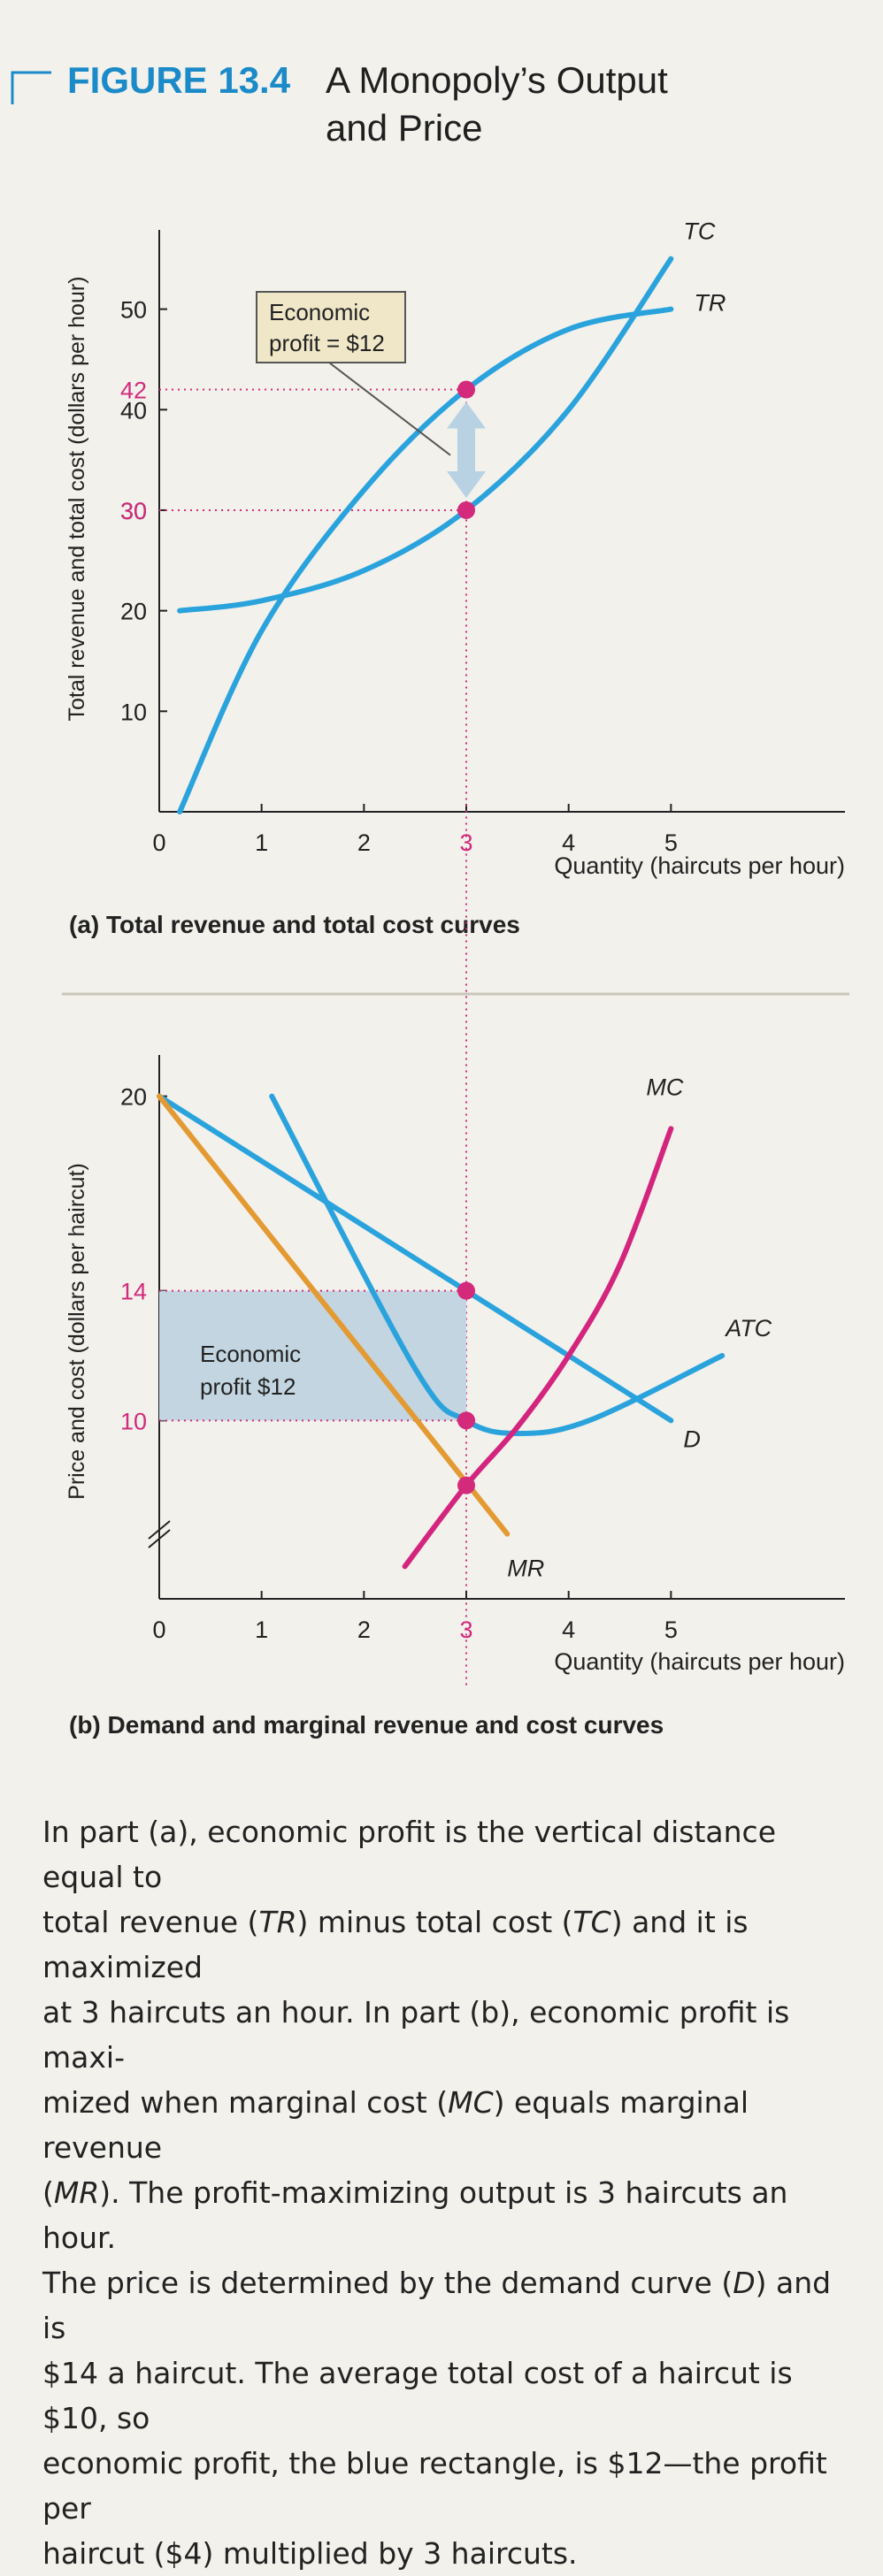  I want to click on tc-value-label: 30, so click(134, 511).